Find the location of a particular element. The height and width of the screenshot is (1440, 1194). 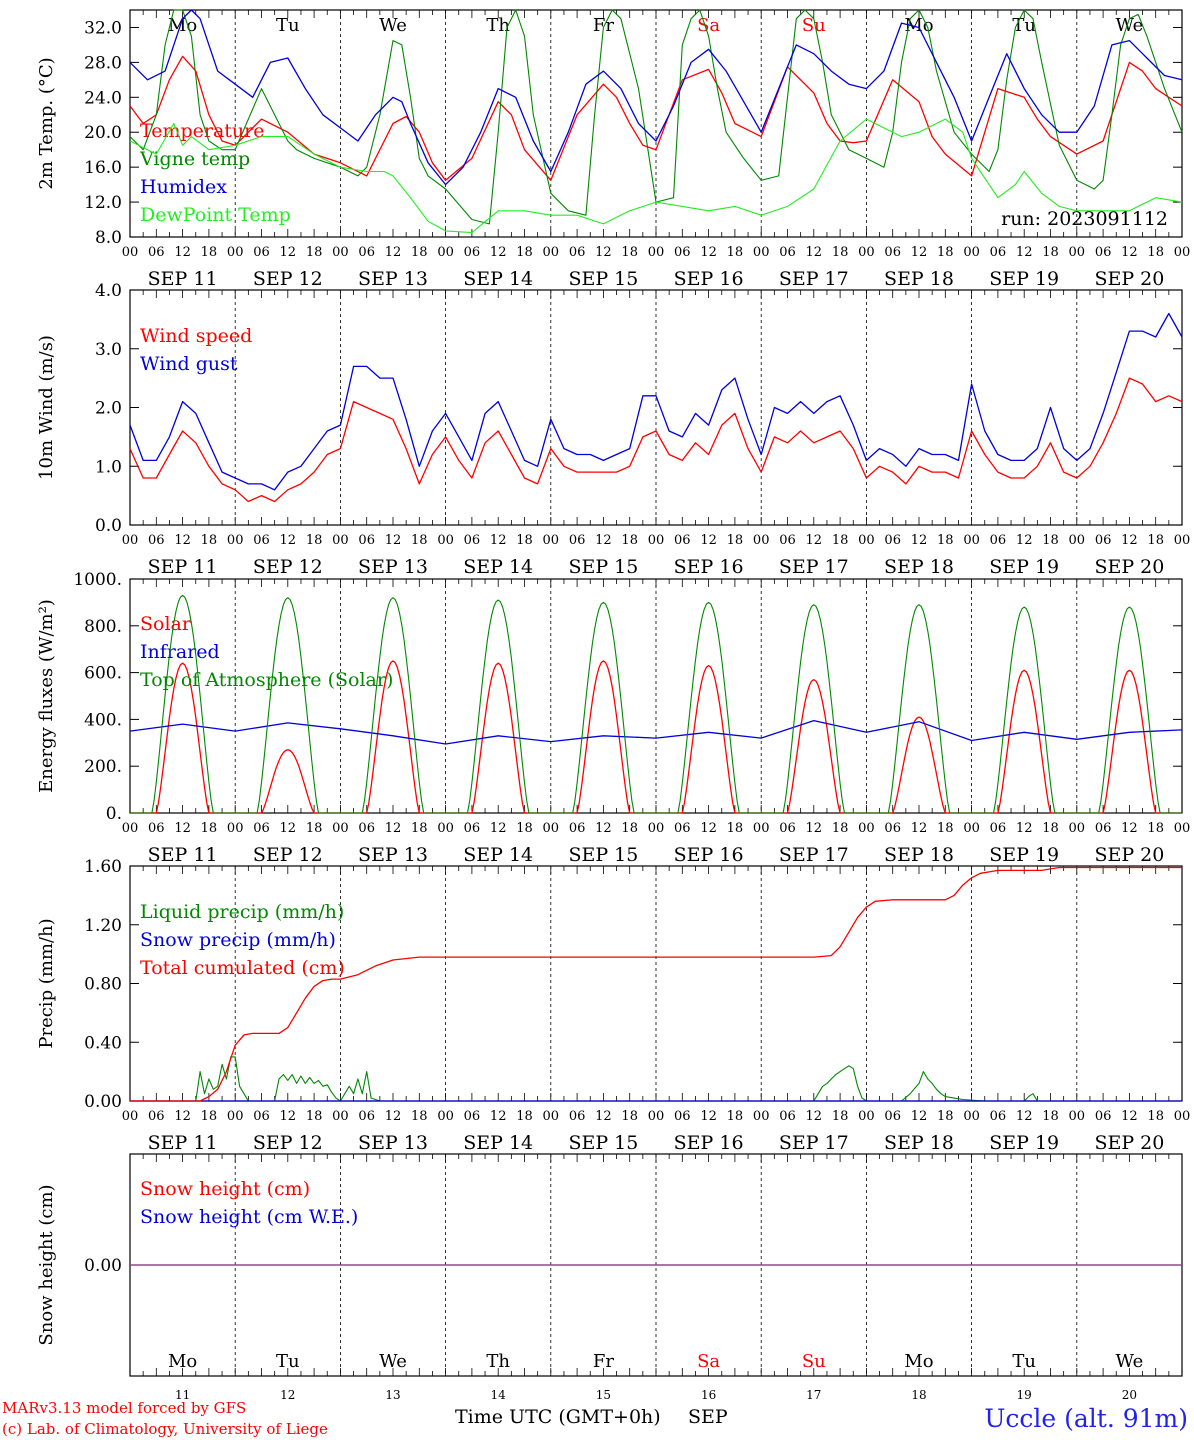

day-number-label: 16 is located at coordinates (708, 1395).